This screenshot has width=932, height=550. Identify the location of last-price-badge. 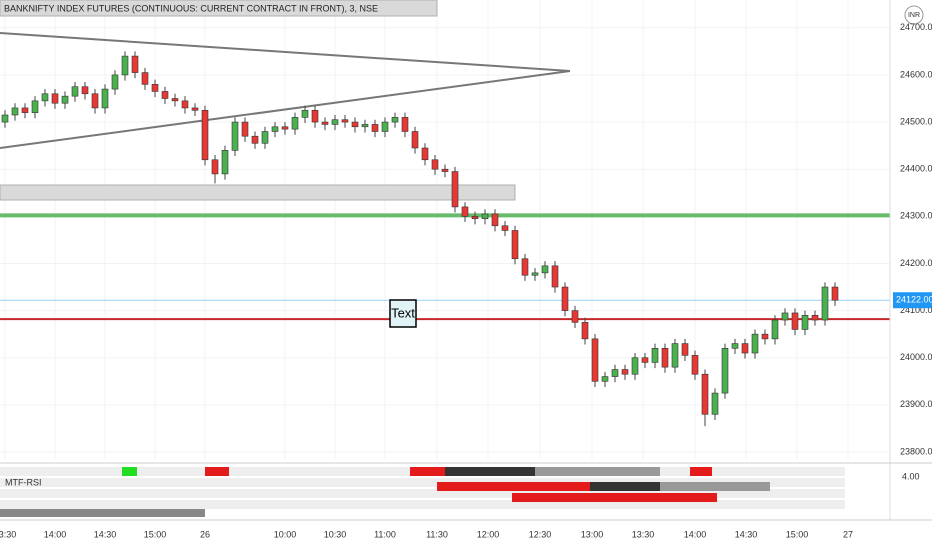
(912, 300).